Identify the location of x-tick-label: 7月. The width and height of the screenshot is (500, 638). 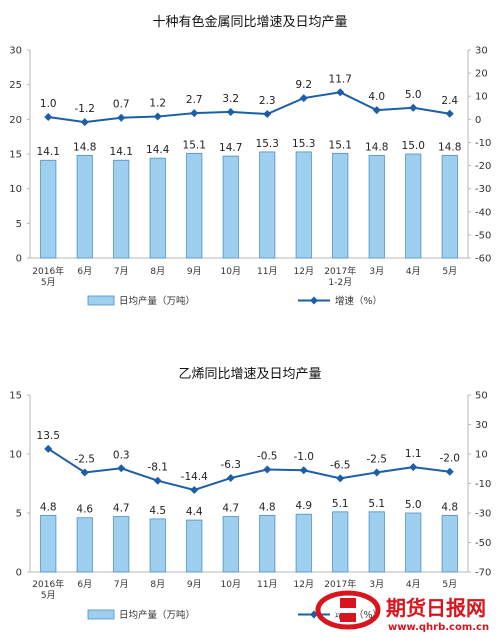
(121, 271).